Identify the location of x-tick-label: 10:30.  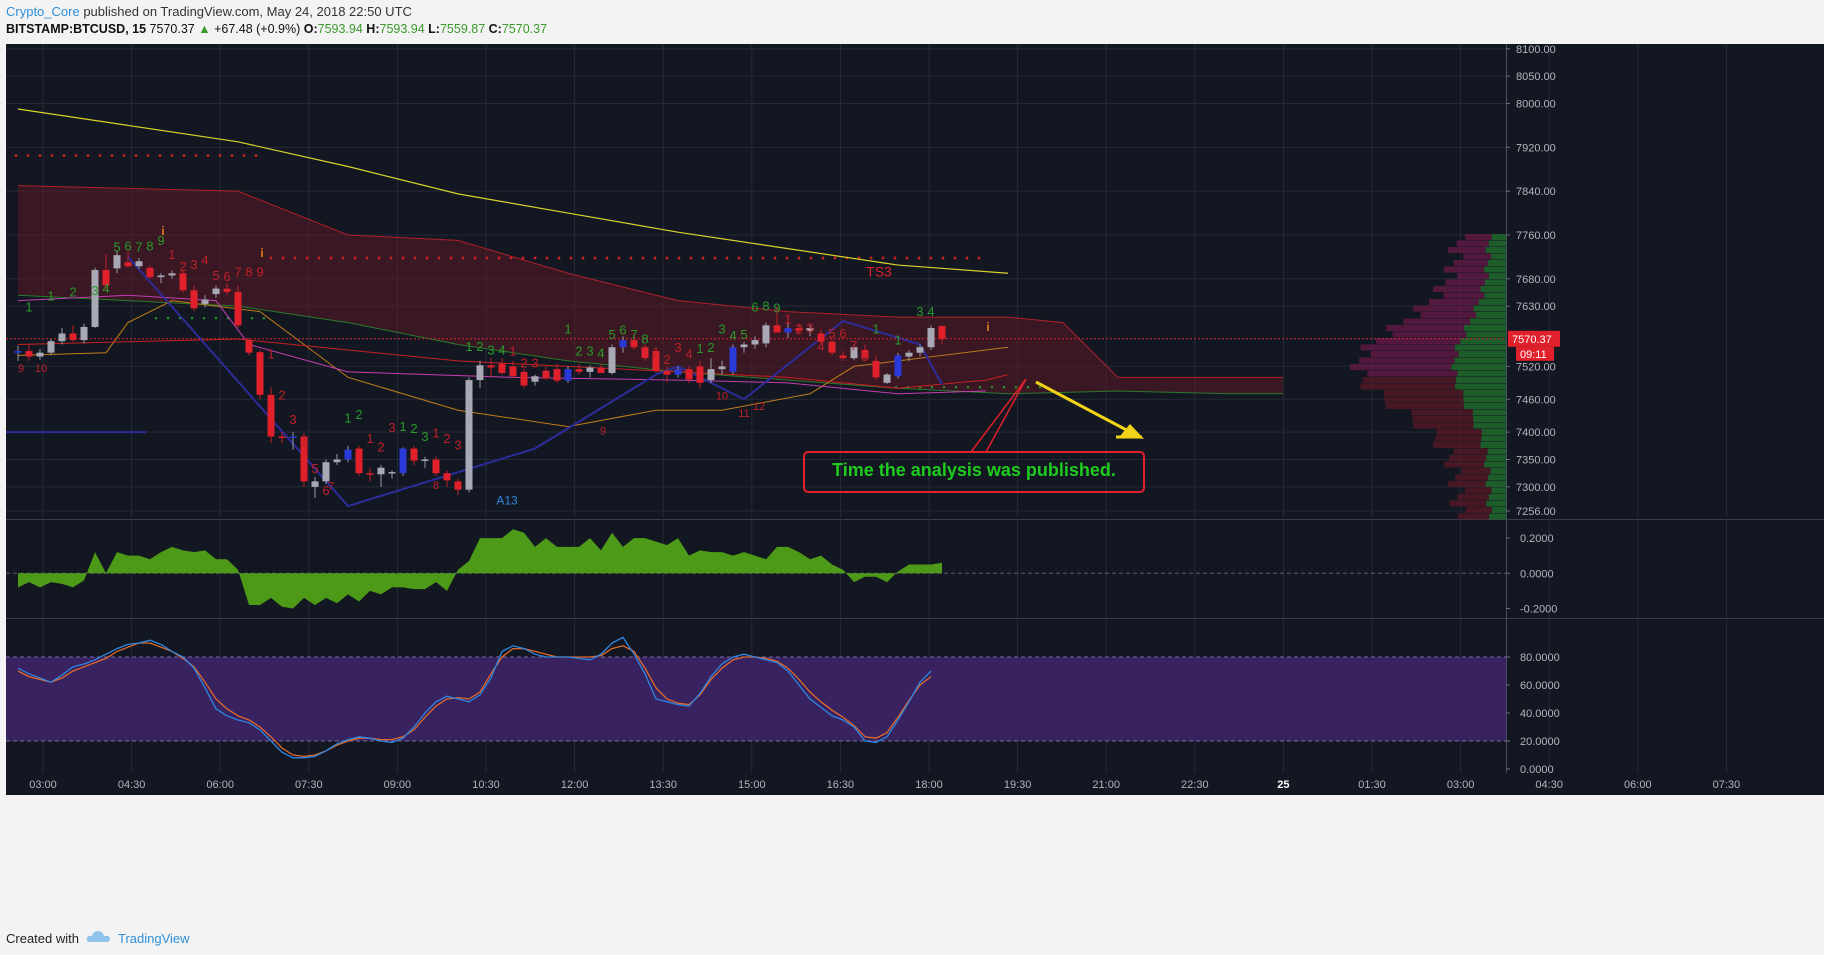
(486, 785).